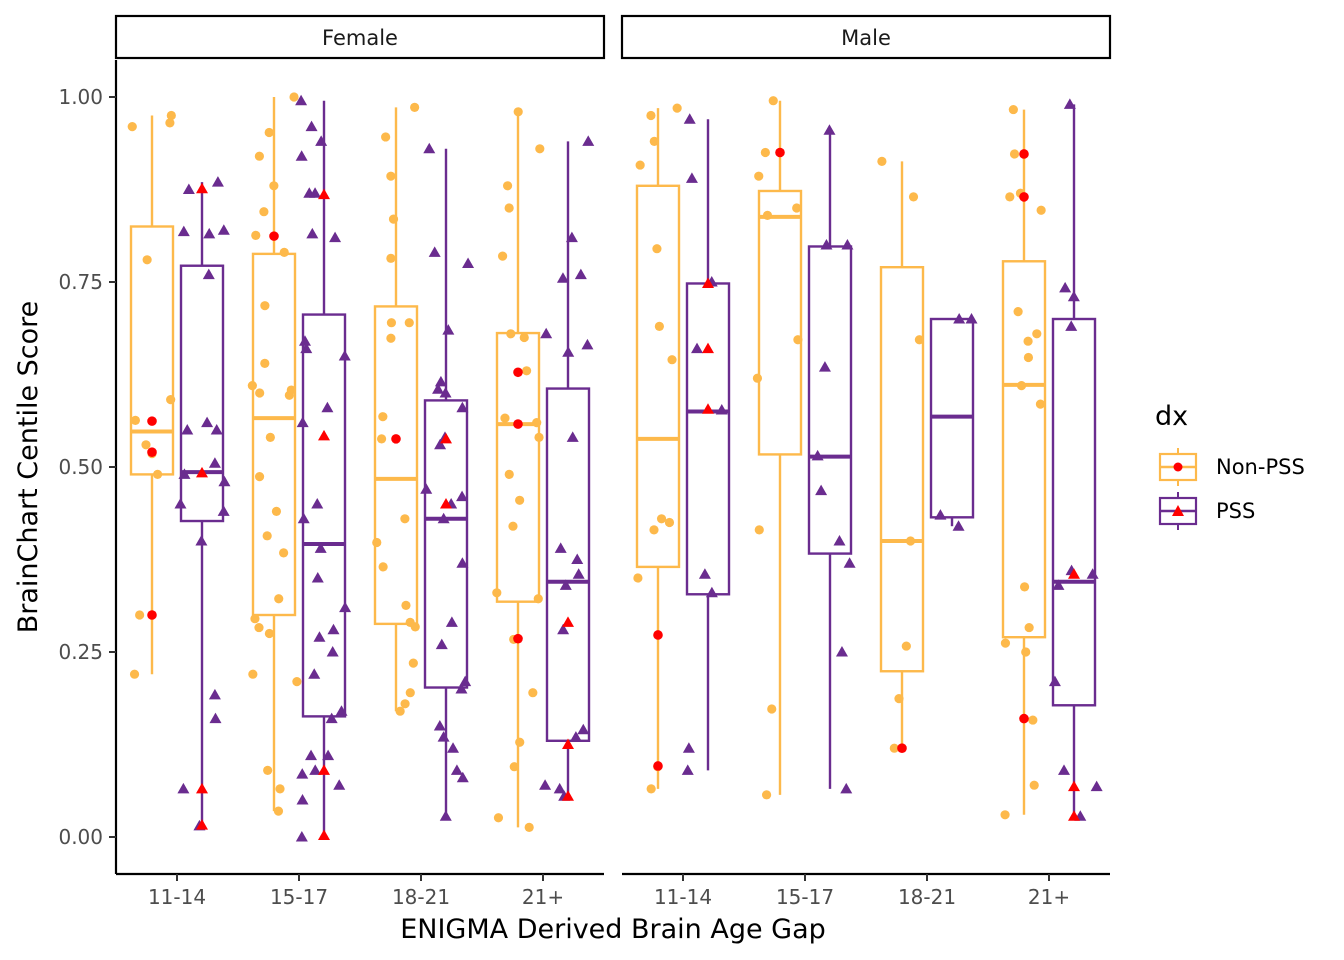 The image size is (1344, 960). What do you see at coordinates (360, 37) in the screenshot?
I see `facet-strip-female: Female` at bounding box center [360, 37].